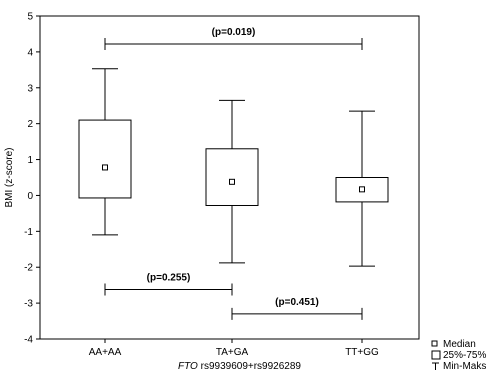 The image size is (489, 373). I want to click on y-tick-label: -4, so click(28, 340).